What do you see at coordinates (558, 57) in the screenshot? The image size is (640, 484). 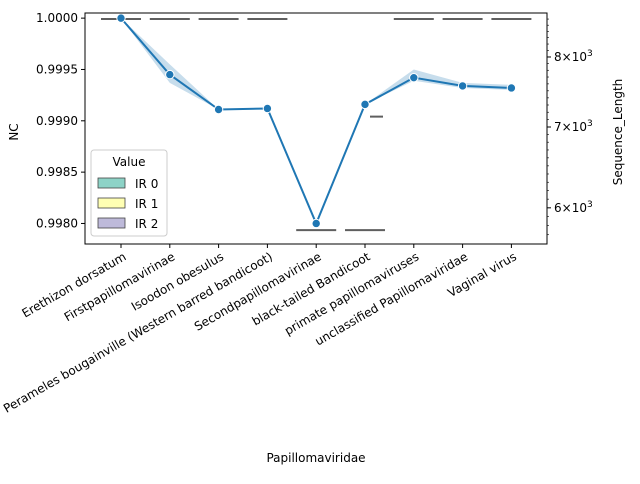 I see `tick-label-base: 8` at bounding box center [558, 57].